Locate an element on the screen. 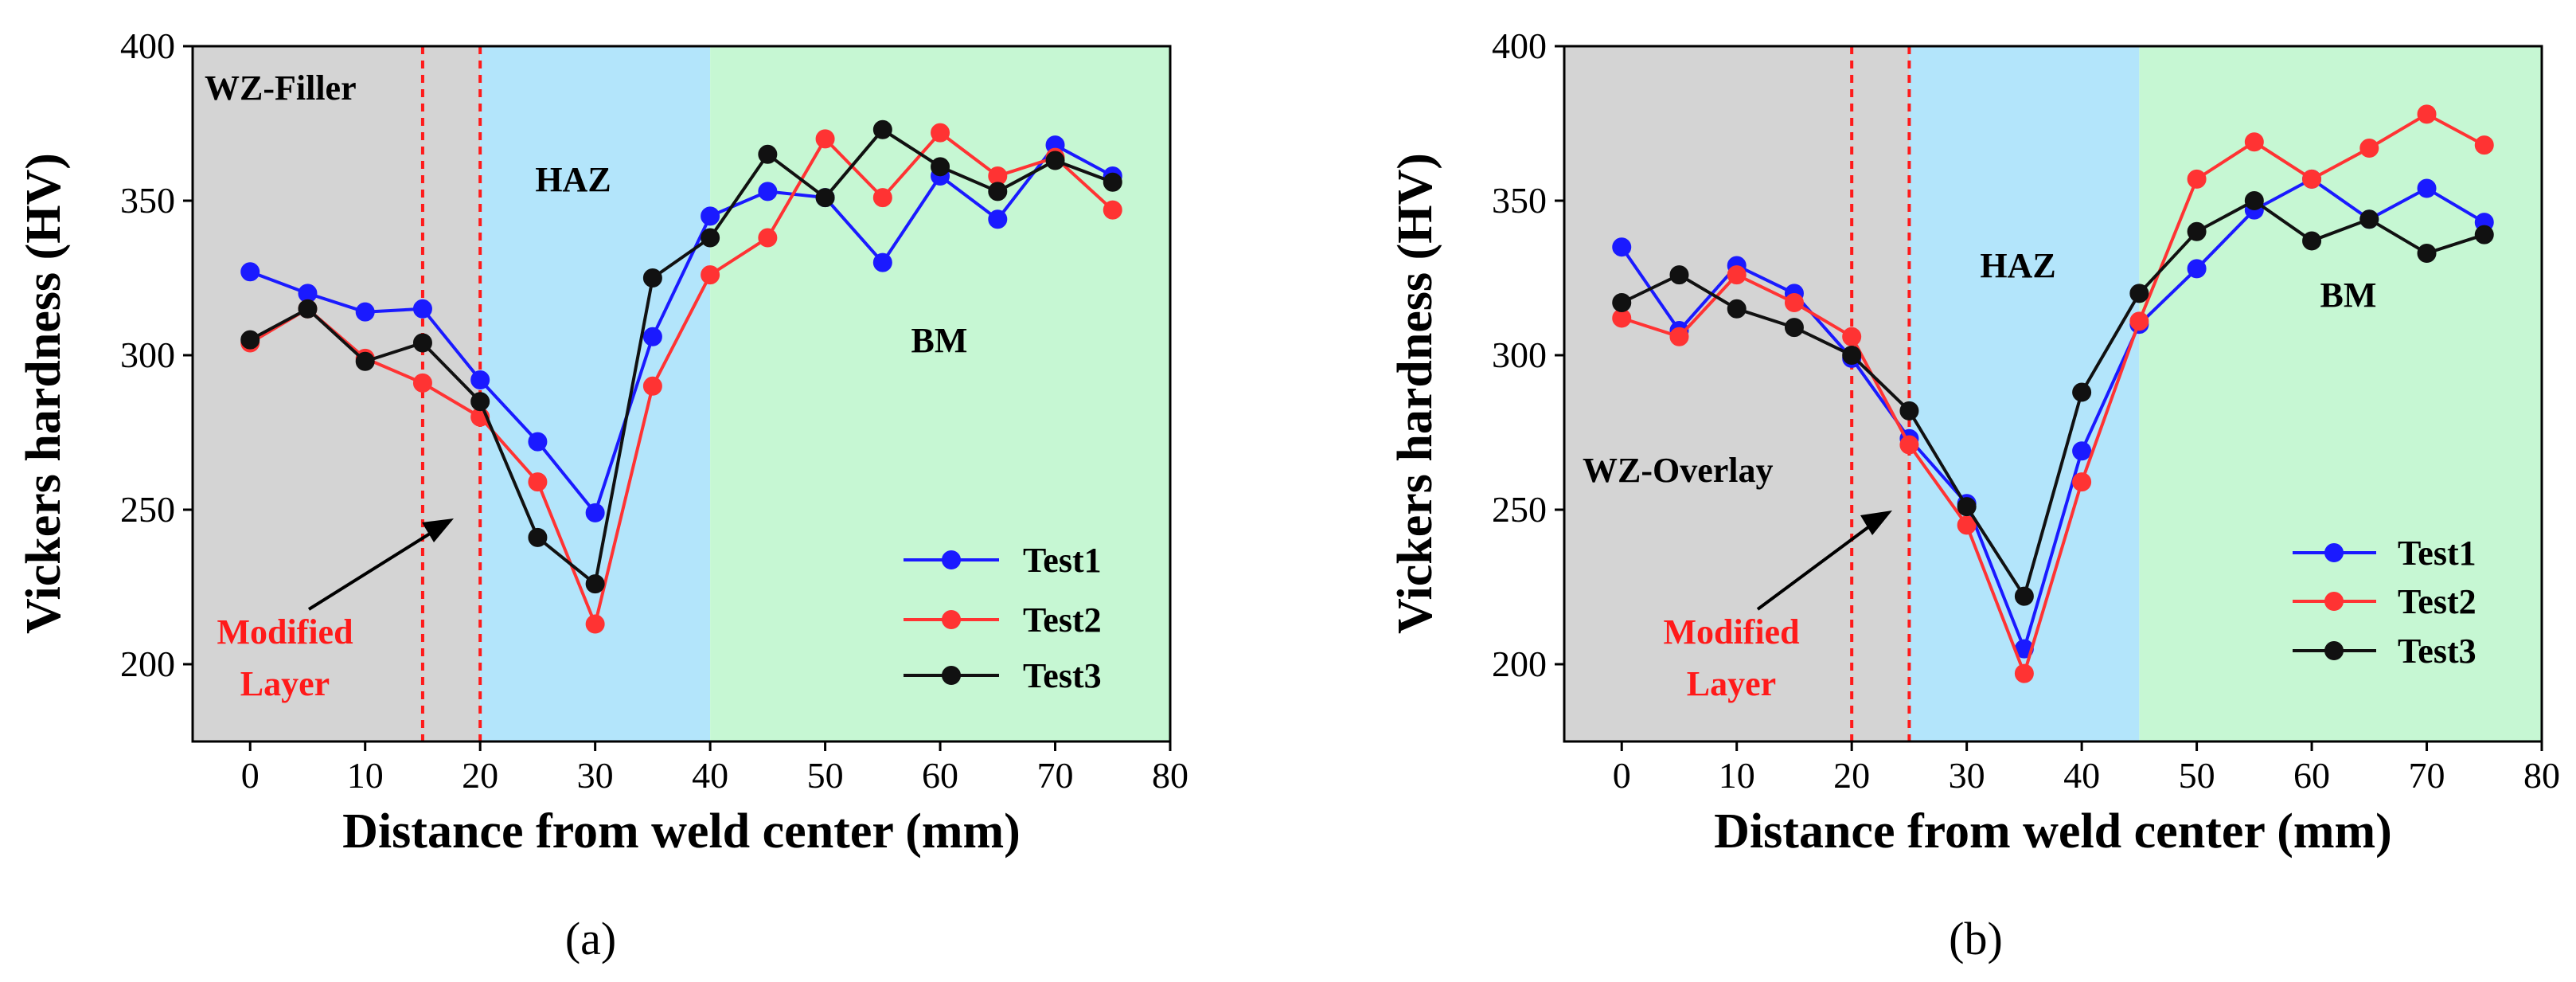  legend: Test1 Test2 Test3 is located at coordinates (1003, 618).